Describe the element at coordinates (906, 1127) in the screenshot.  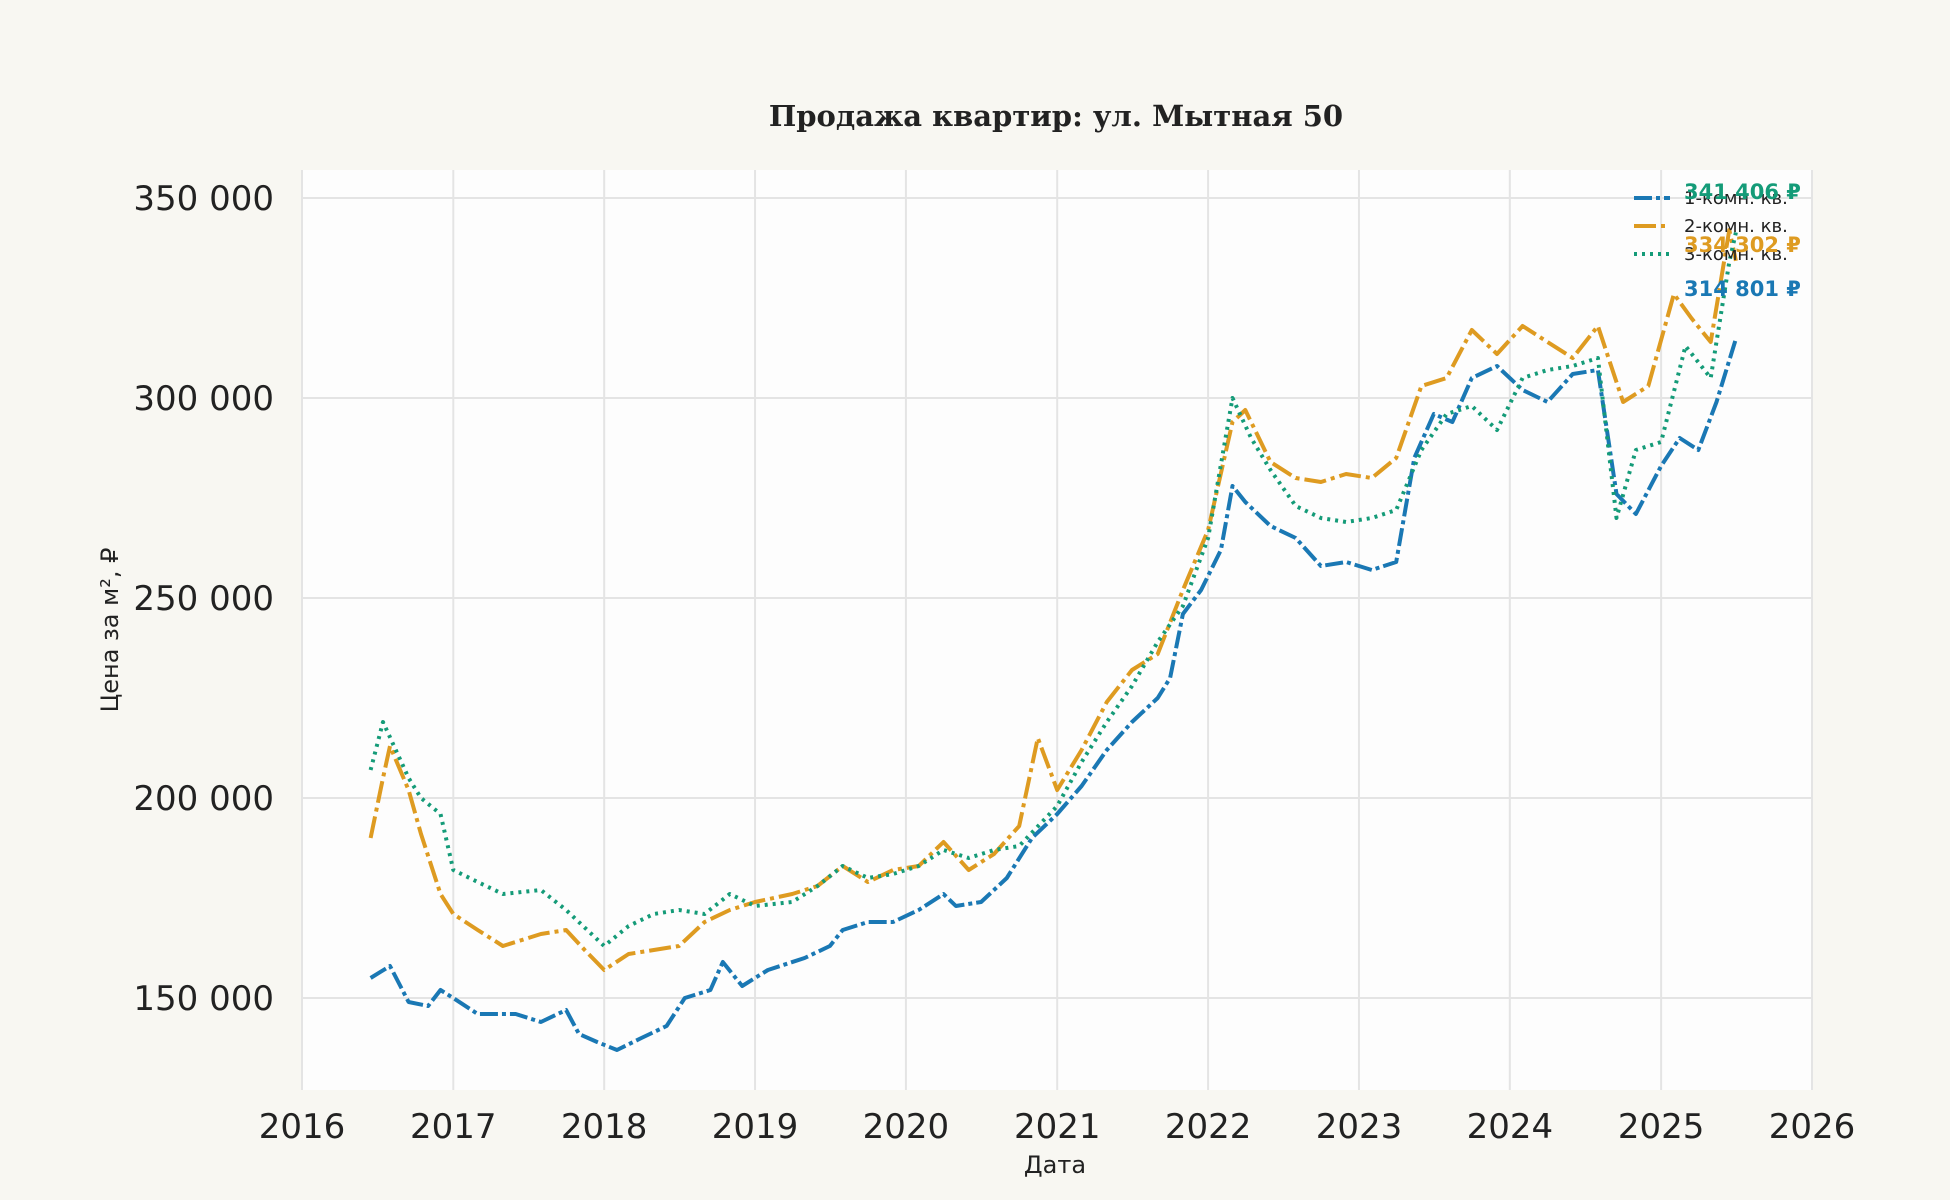
I see `x-tick-label: 2020` at that location.